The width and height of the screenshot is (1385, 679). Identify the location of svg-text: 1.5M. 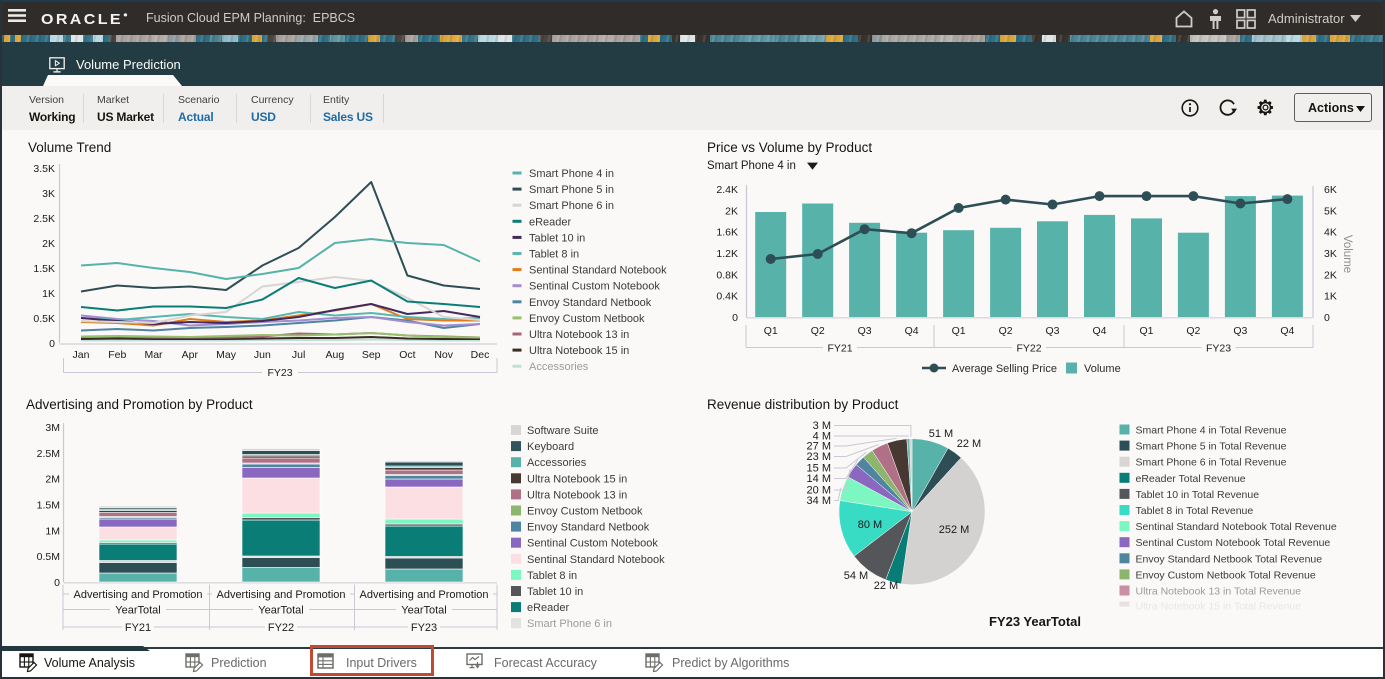
(48, 506).